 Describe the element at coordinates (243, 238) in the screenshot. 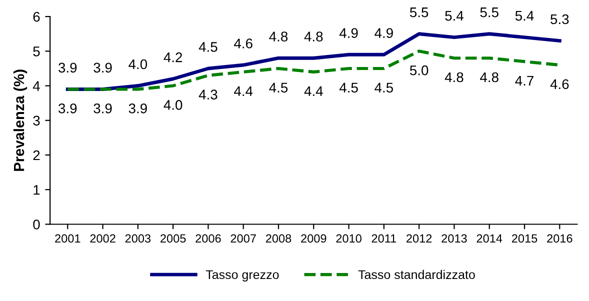

I see `x-tick-label: 2007` at that location.